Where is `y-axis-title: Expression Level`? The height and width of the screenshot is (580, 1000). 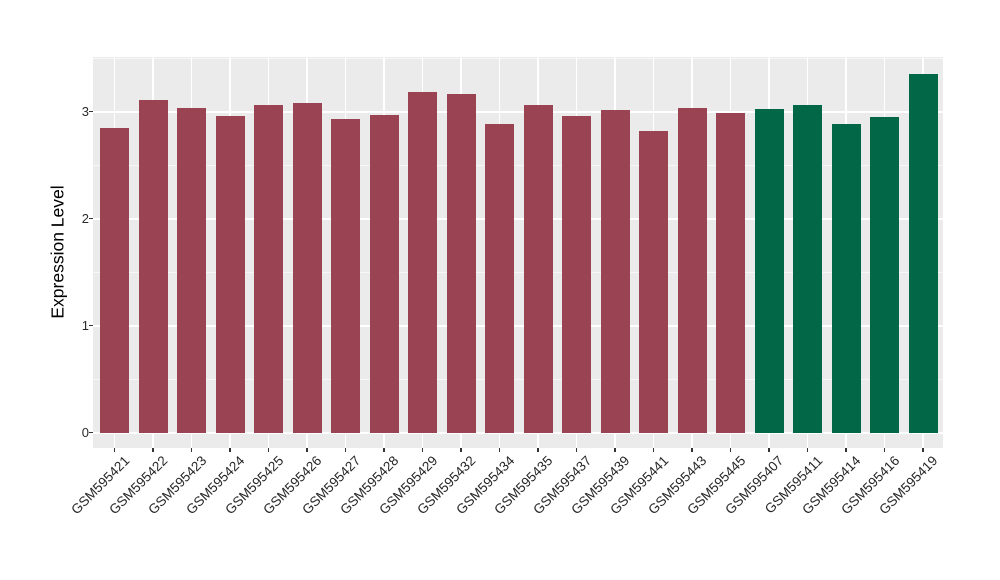 y-axis-title: Expression Level is located at coordinates (57, 252).